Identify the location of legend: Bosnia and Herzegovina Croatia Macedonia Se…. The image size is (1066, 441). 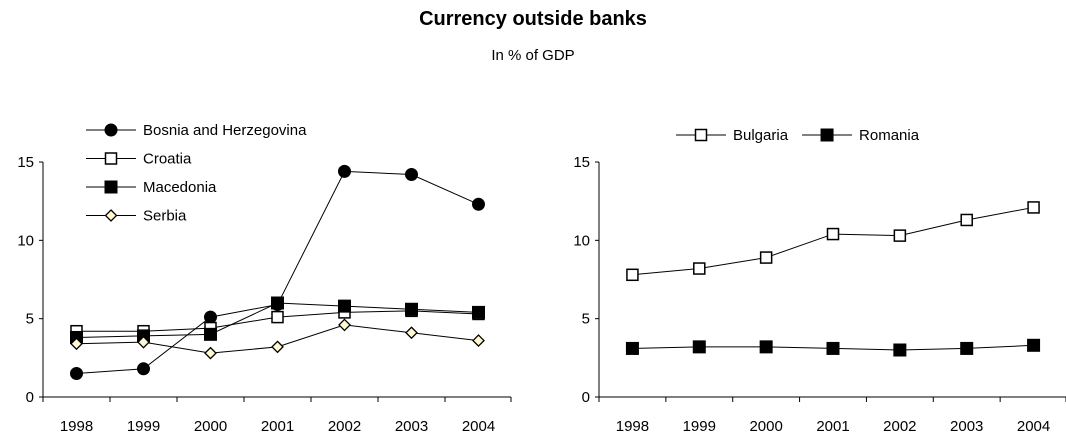
(196, 173).